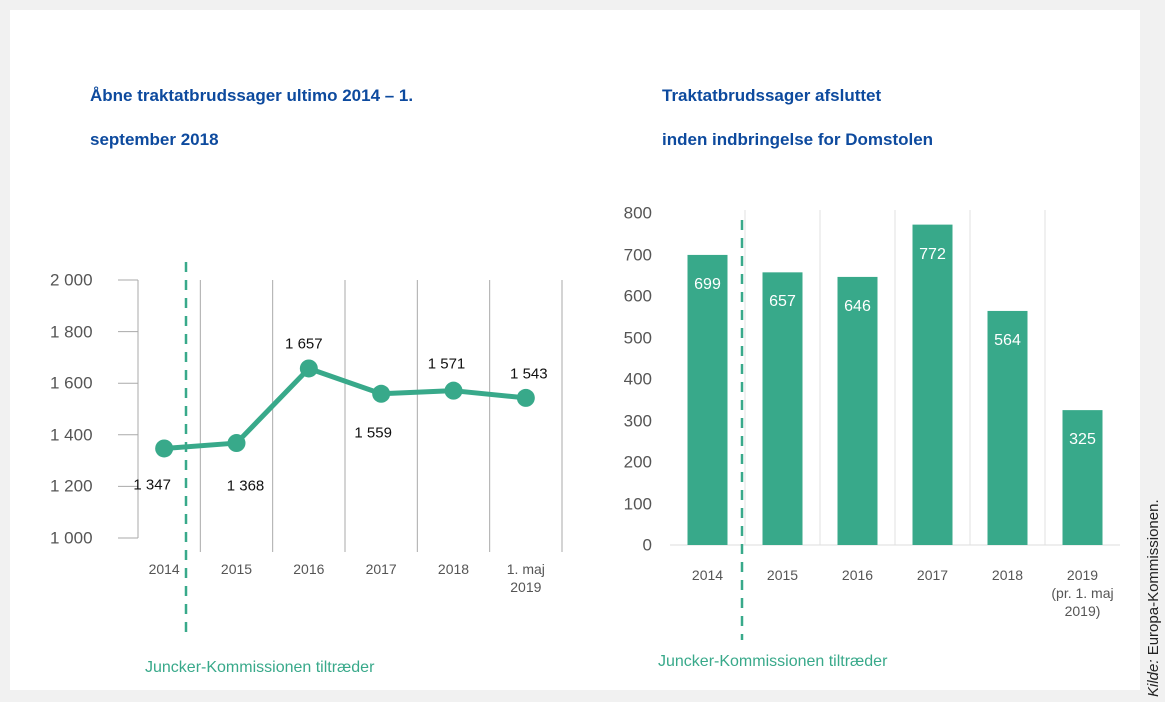  I want to click on y-tick-label: 800, so click(637, 213).